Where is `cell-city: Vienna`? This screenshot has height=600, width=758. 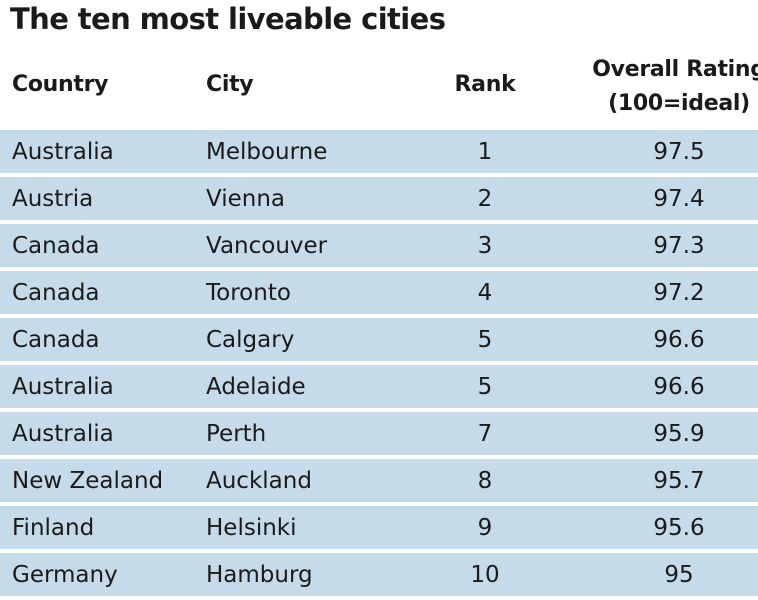
cell-city: Vienna is located at coordinates (246, 199).